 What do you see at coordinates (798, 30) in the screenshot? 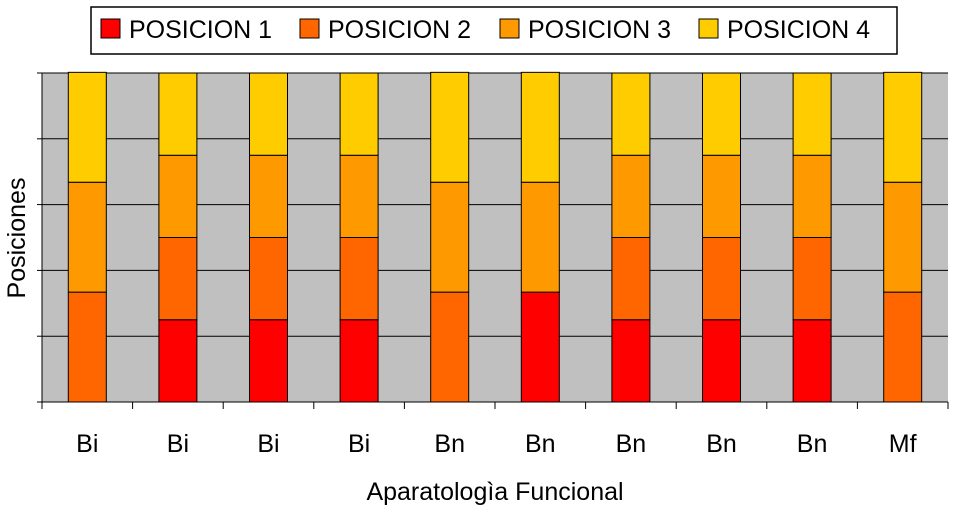
I see `legend-label: POSICION 4` at bounding box center [798, 30].